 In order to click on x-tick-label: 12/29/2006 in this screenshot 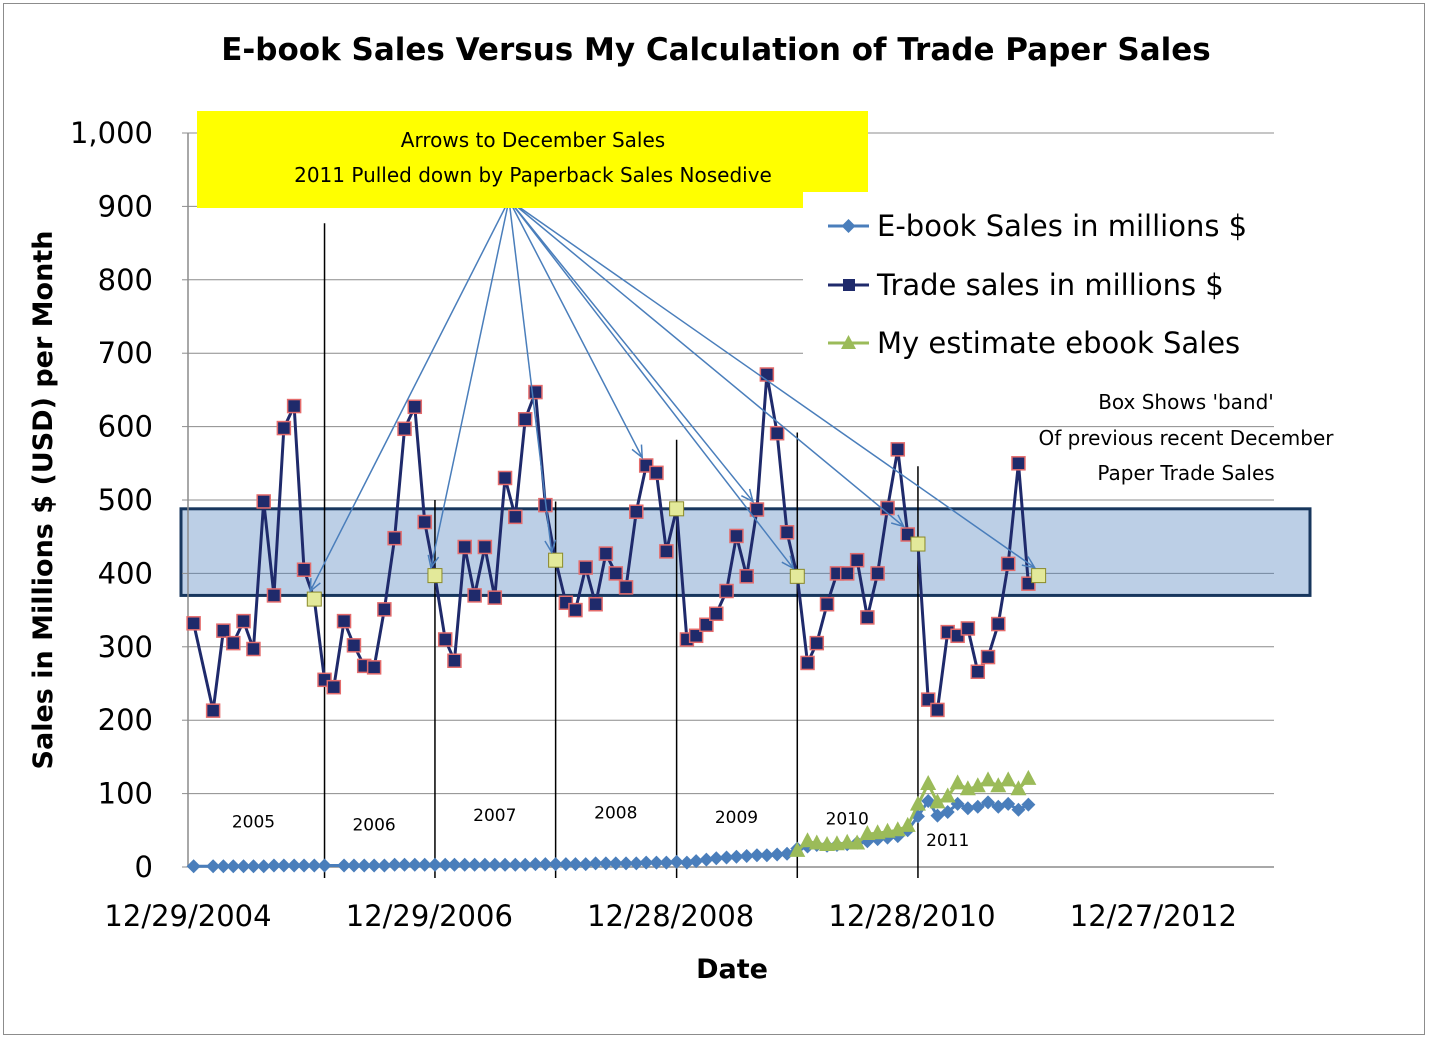, I will do `click(429, 916)`.